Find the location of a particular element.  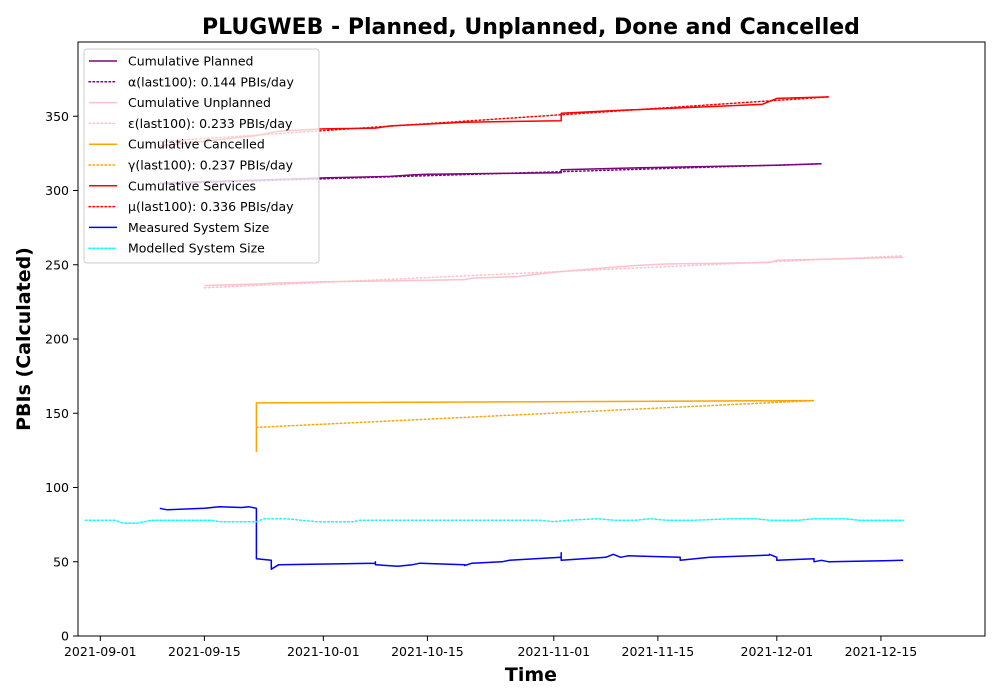

series-1-line is located at coordinates (491, 174).